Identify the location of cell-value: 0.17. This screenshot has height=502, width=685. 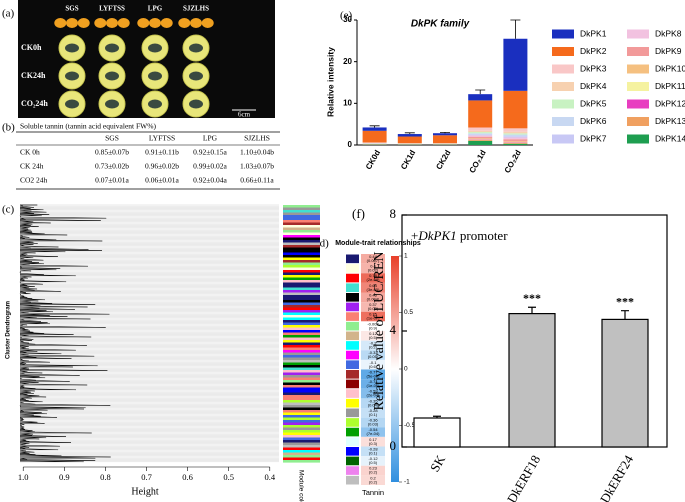
(373, 439).